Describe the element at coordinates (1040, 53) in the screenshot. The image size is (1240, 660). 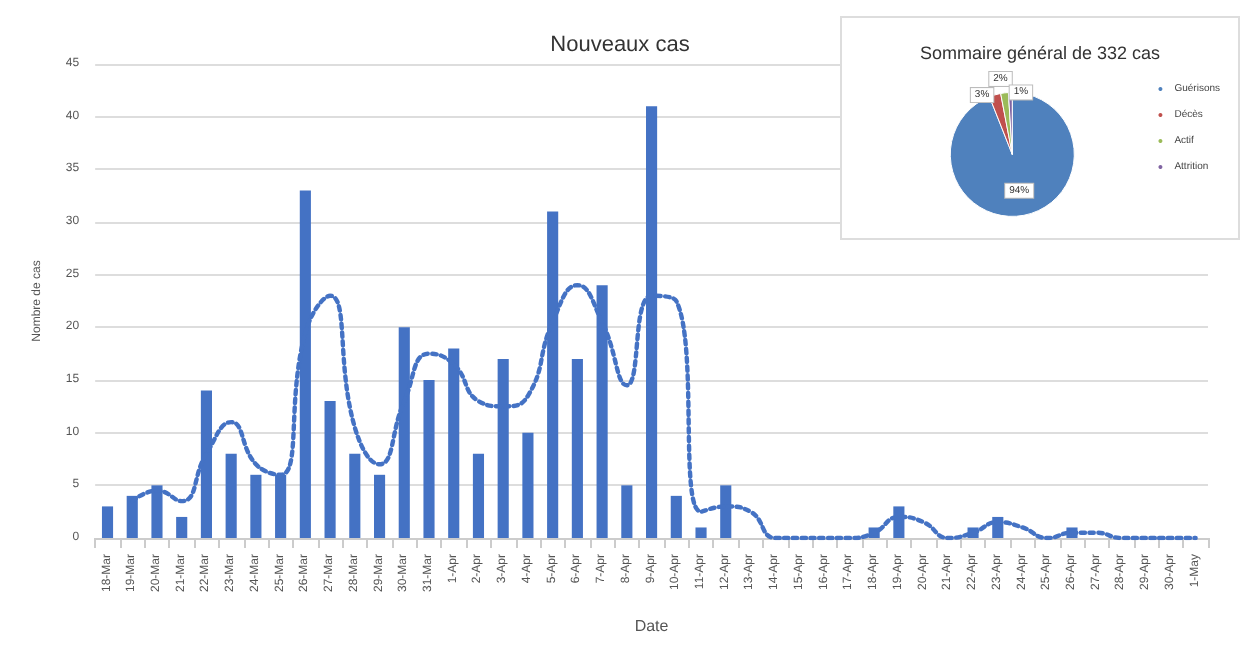
I see `chart-title: Sommaire général de 332 cas` at that location.